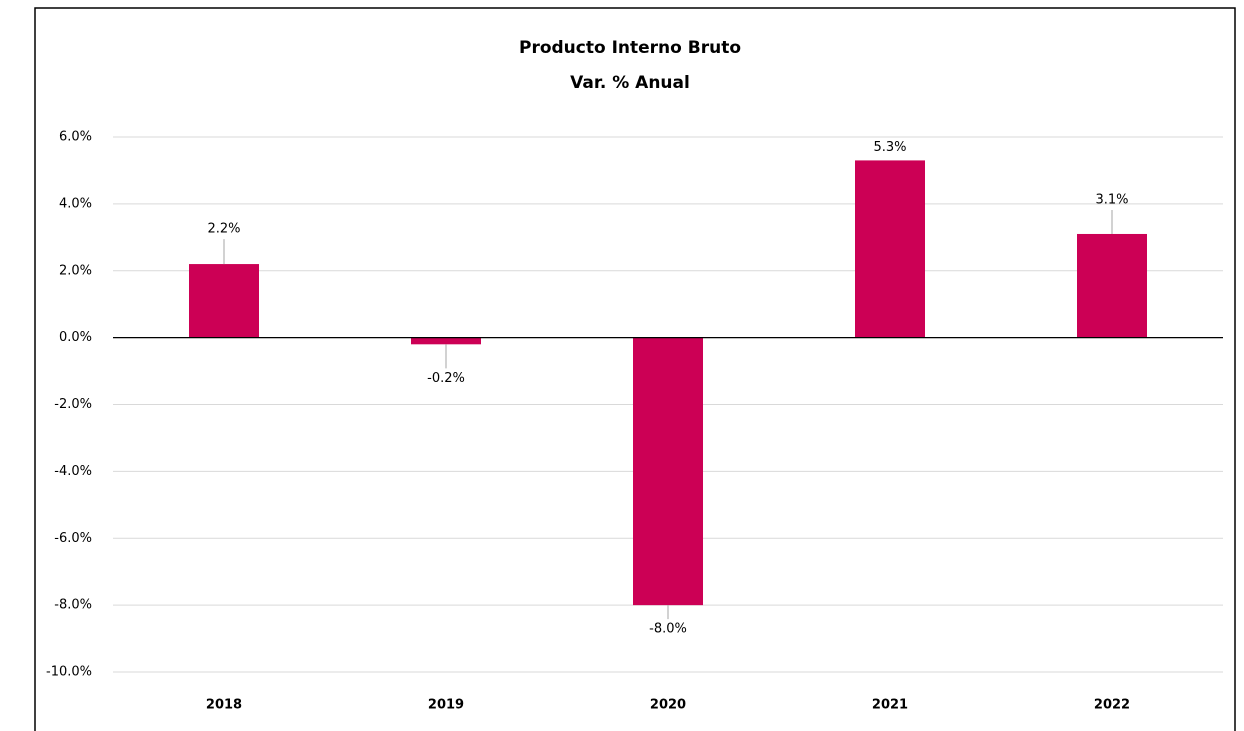 Image resolution: width=1244 pixels, height=731 pixels. I want to click on y-tick-label: -8.0%, so click(73, 605).